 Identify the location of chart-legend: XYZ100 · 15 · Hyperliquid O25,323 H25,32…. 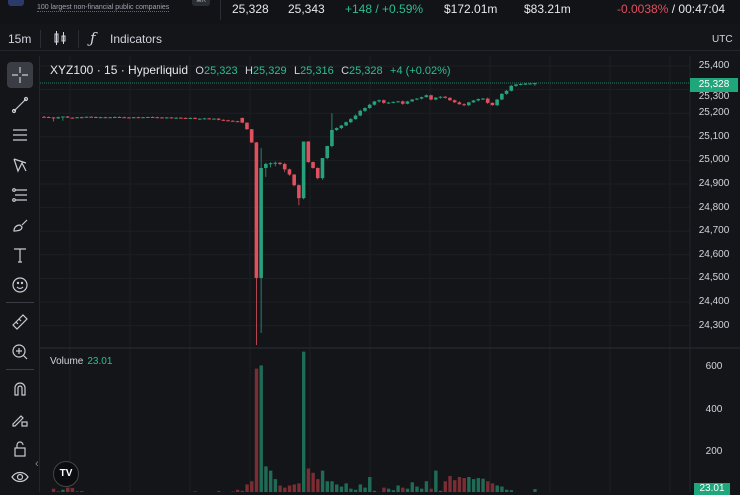
(250, 70).